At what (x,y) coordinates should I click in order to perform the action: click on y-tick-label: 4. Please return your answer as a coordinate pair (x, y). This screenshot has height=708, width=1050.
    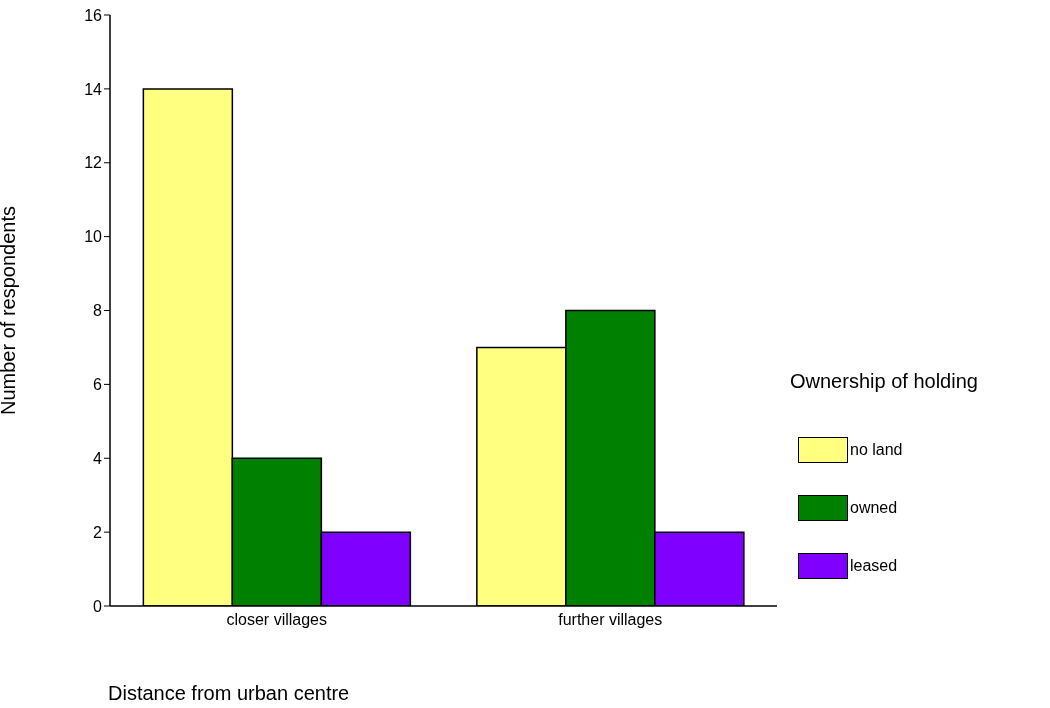
    Looking at the image, I should click on (98, 458).